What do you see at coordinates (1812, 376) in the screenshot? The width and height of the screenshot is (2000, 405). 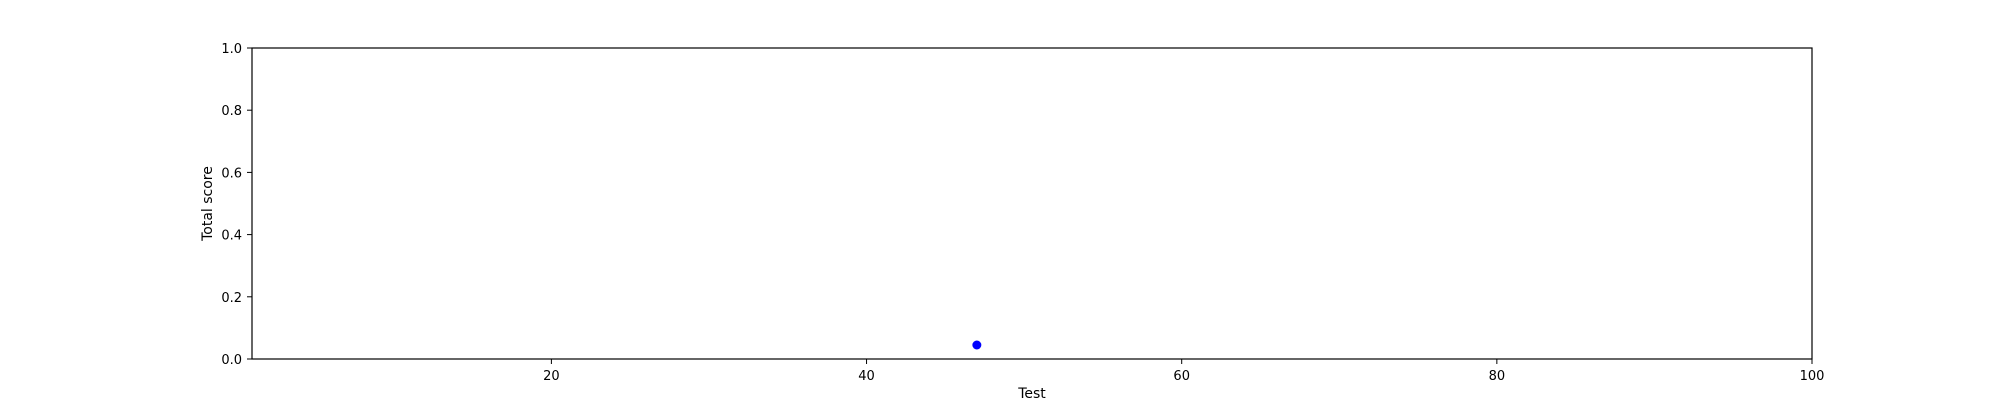 I see `x-tick-label: 100` at bounding box center [1812, 376].